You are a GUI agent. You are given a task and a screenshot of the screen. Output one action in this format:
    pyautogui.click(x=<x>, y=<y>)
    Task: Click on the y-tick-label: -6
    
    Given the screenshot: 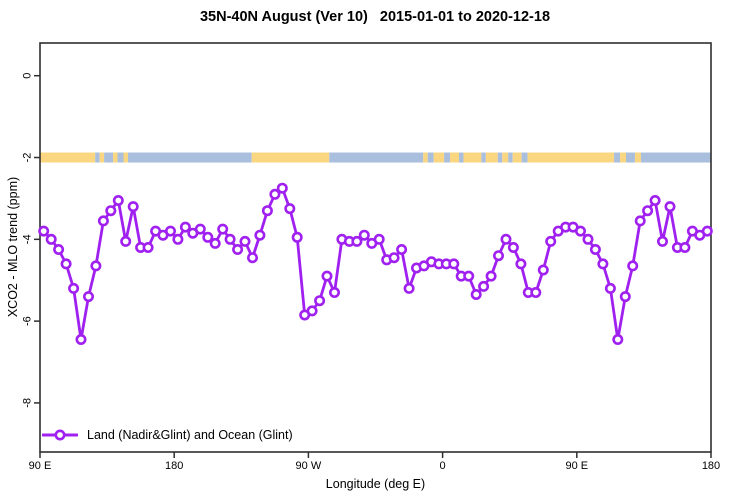 What is the action you would take?
    pyautogui.click(x=28, y=321)
    